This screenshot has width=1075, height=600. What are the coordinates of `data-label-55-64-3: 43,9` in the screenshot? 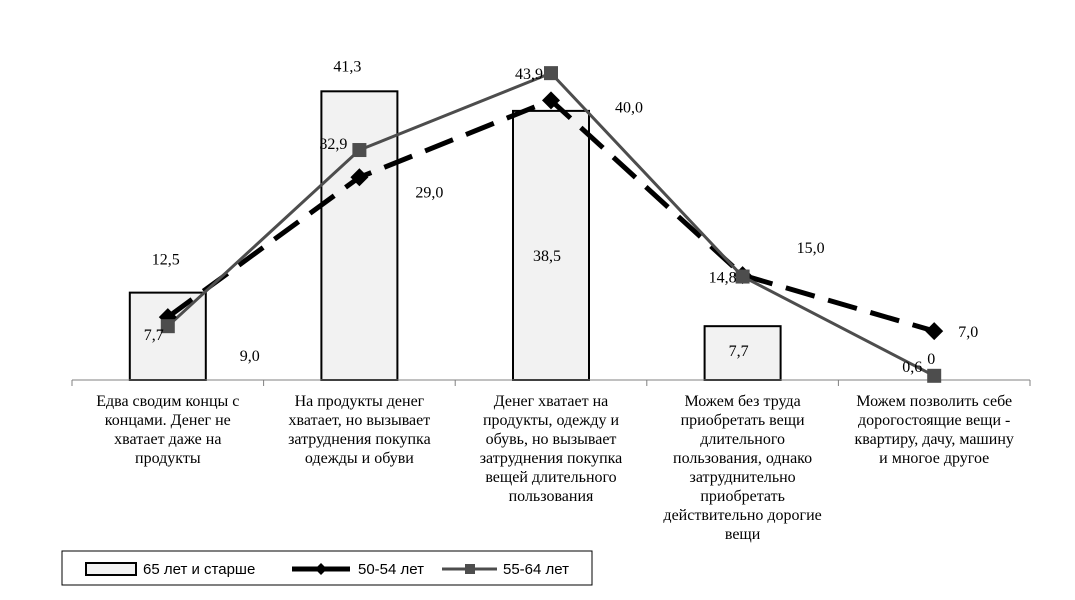 It's located at (529, 74).